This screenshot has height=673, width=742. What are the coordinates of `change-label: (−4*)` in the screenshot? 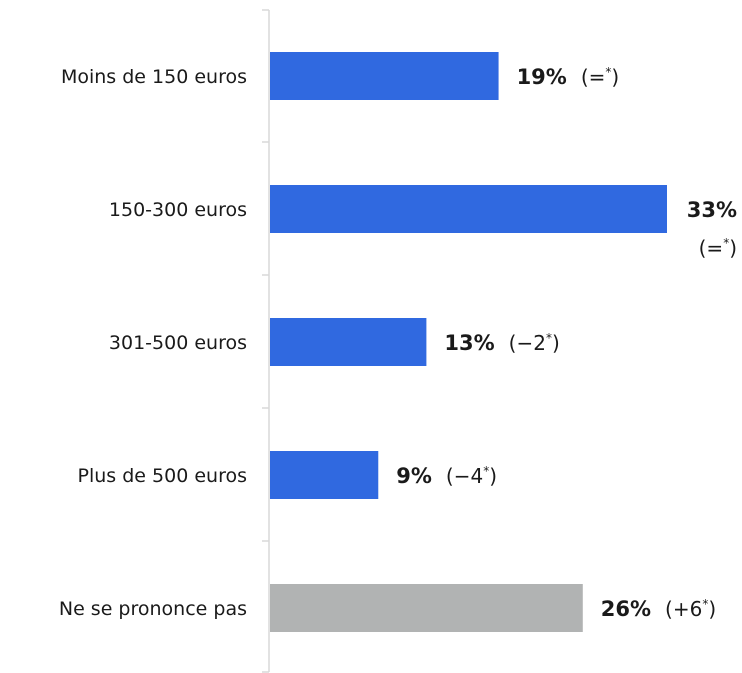 It's located at (471, 476).